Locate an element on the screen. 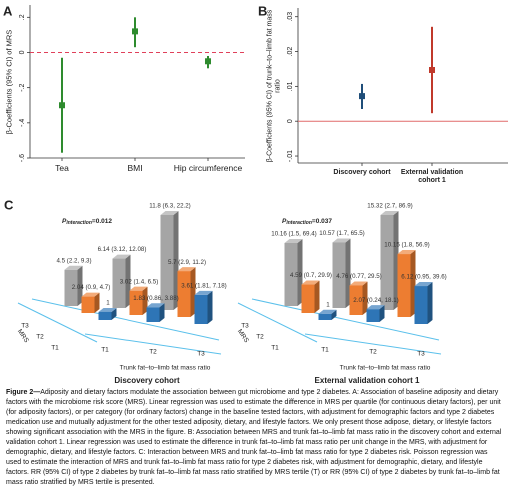  y-tick-label: -.6 is located at coordinates (22, 158).